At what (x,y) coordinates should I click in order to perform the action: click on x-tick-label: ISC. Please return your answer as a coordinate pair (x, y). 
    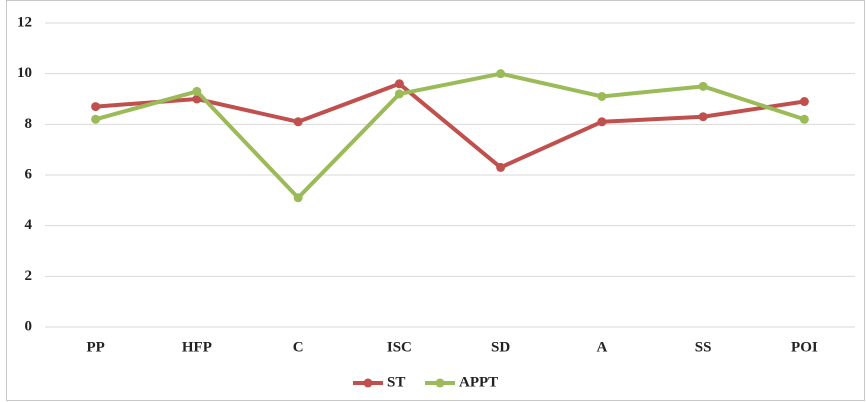
    Looking at the image, I should click on (399, 347).